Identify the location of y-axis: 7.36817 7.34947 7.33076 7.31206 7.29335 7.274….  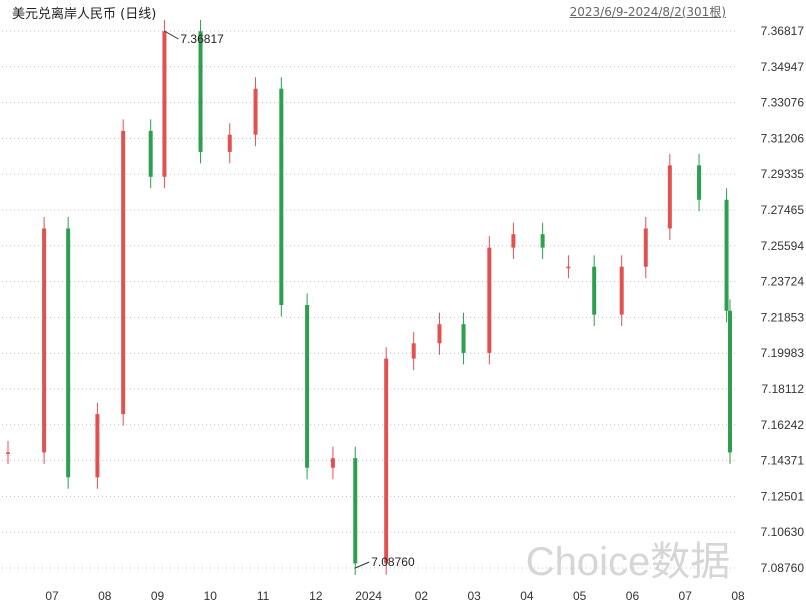
(783, 299).